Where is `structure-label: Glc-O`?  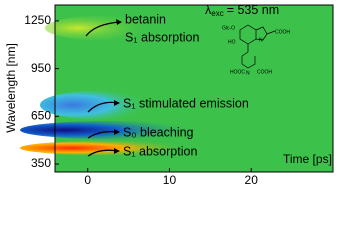 structure-label: Glc-O is located at coordinates (228, 28).